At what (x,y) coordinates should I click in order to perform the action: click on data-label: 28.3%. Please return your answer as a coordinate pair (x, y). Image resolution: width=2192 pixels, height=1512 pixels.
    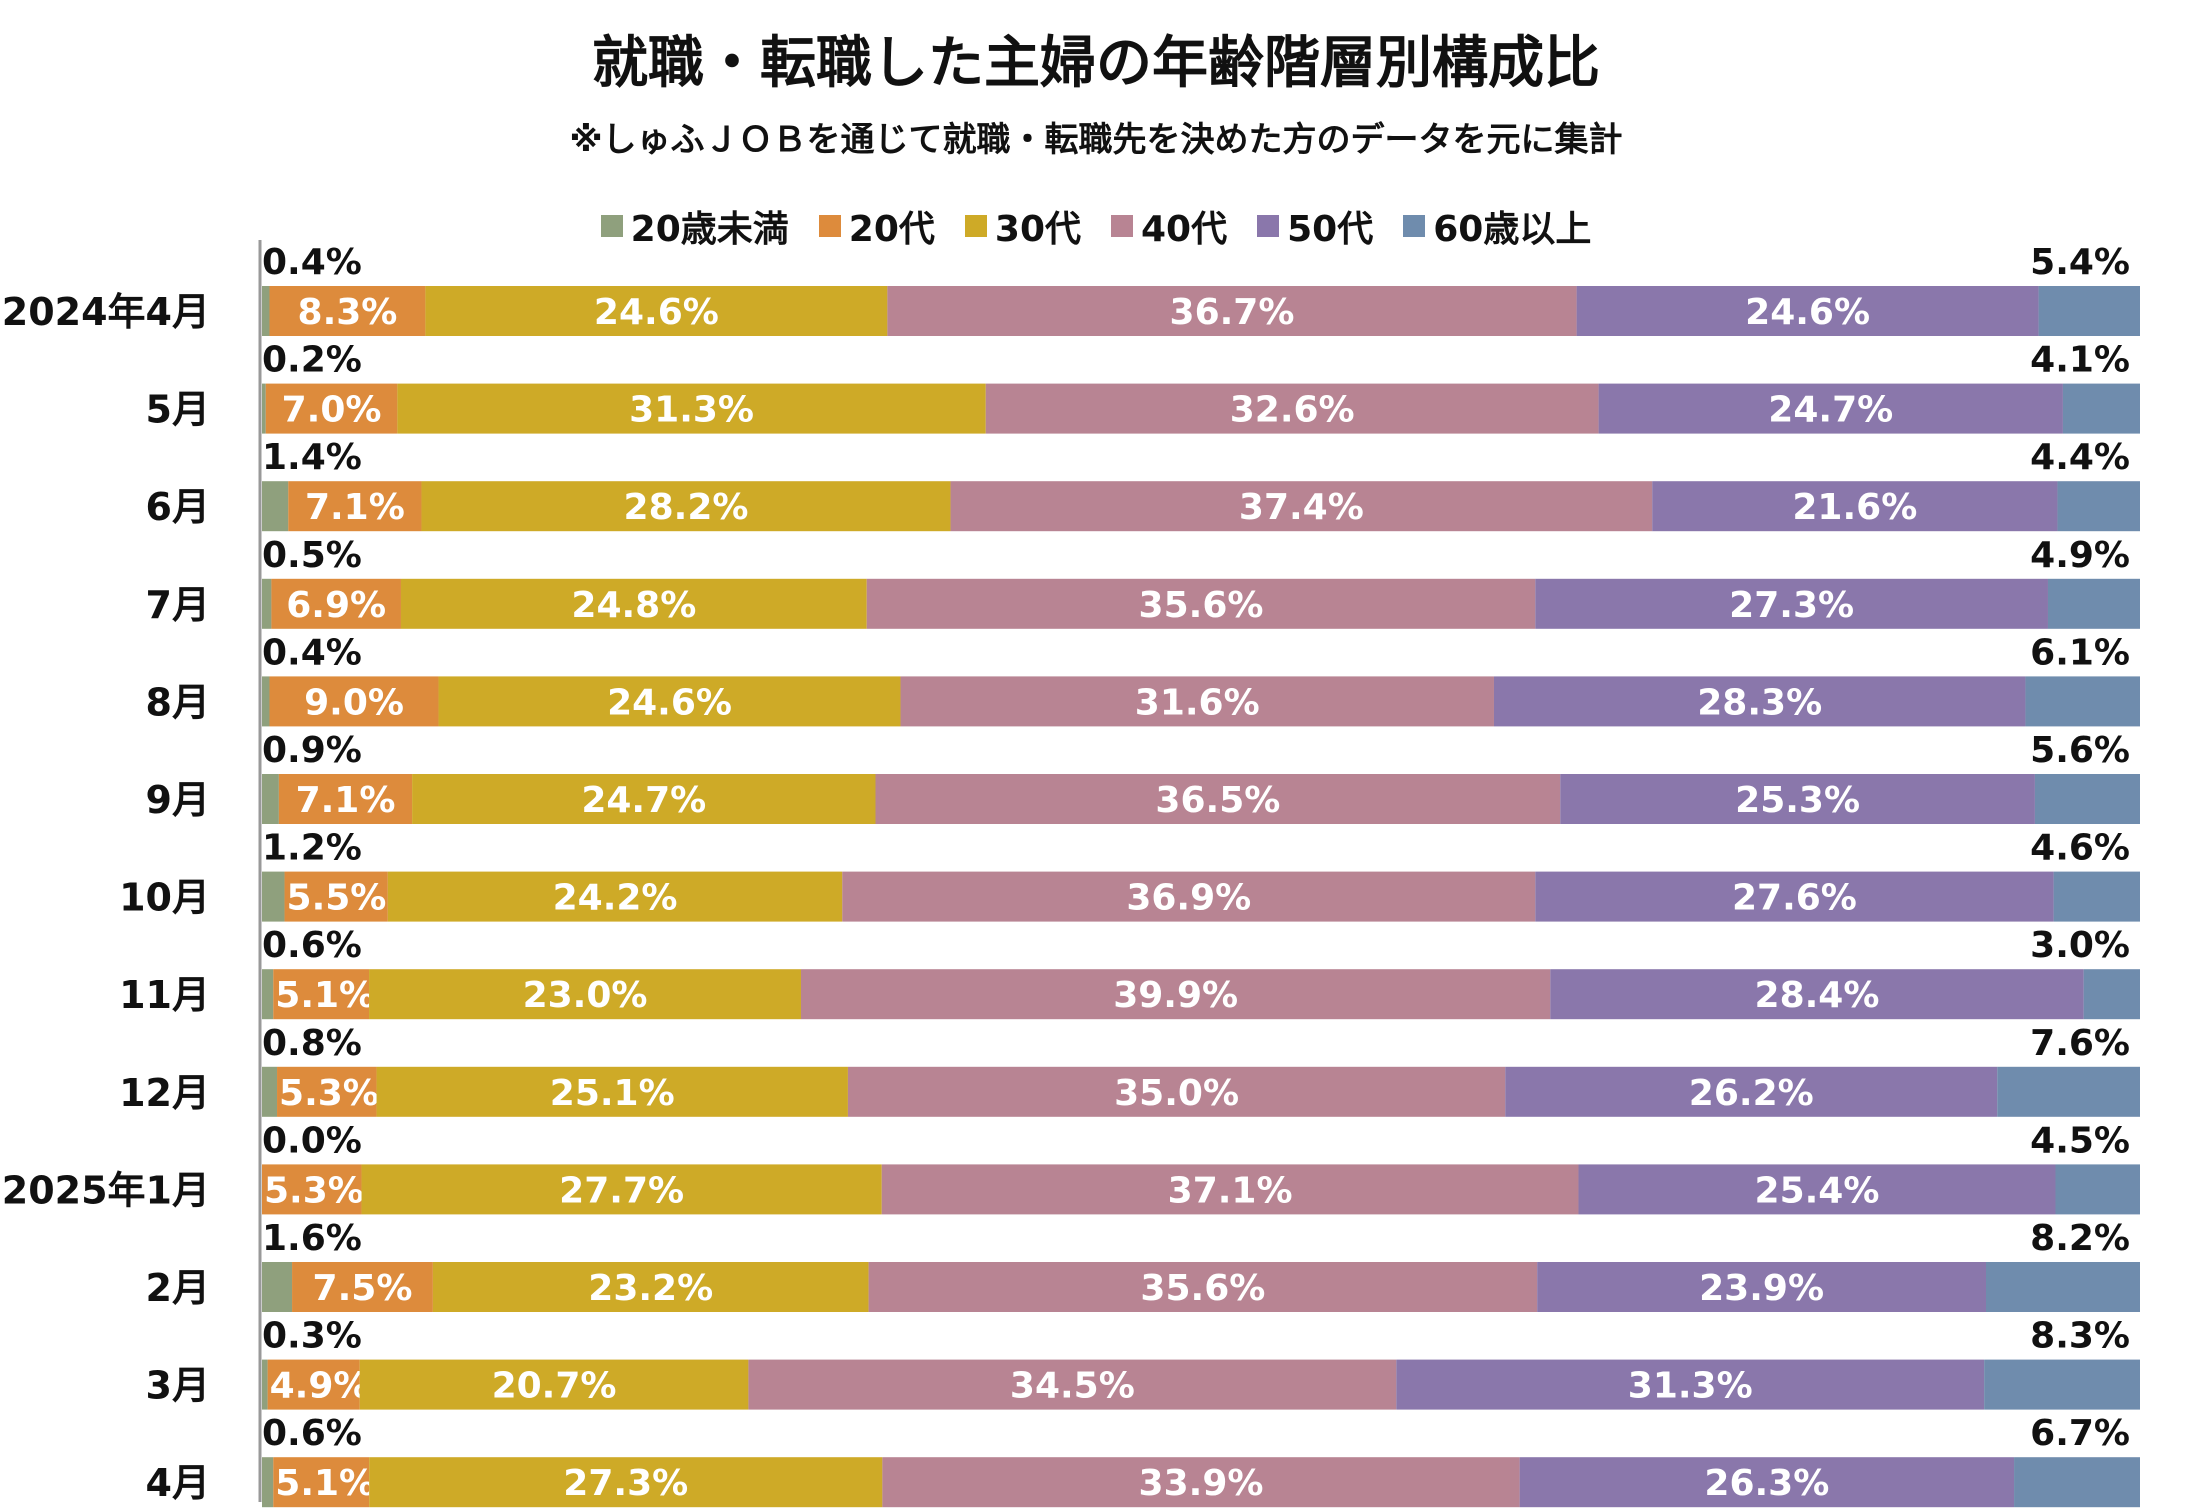
    Looking at the image, I should click on (1759, 702).